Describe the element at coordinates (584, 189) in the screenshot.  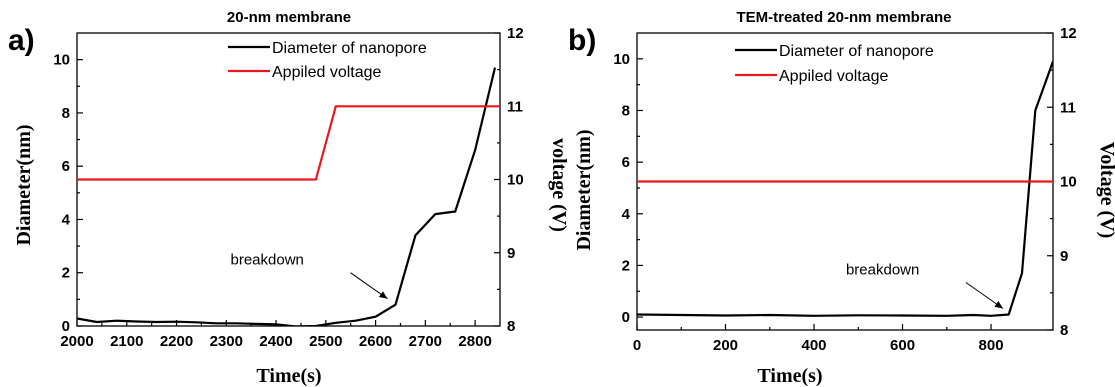
I see `panel-b-ylabel: Diameter(nm)` at that location.